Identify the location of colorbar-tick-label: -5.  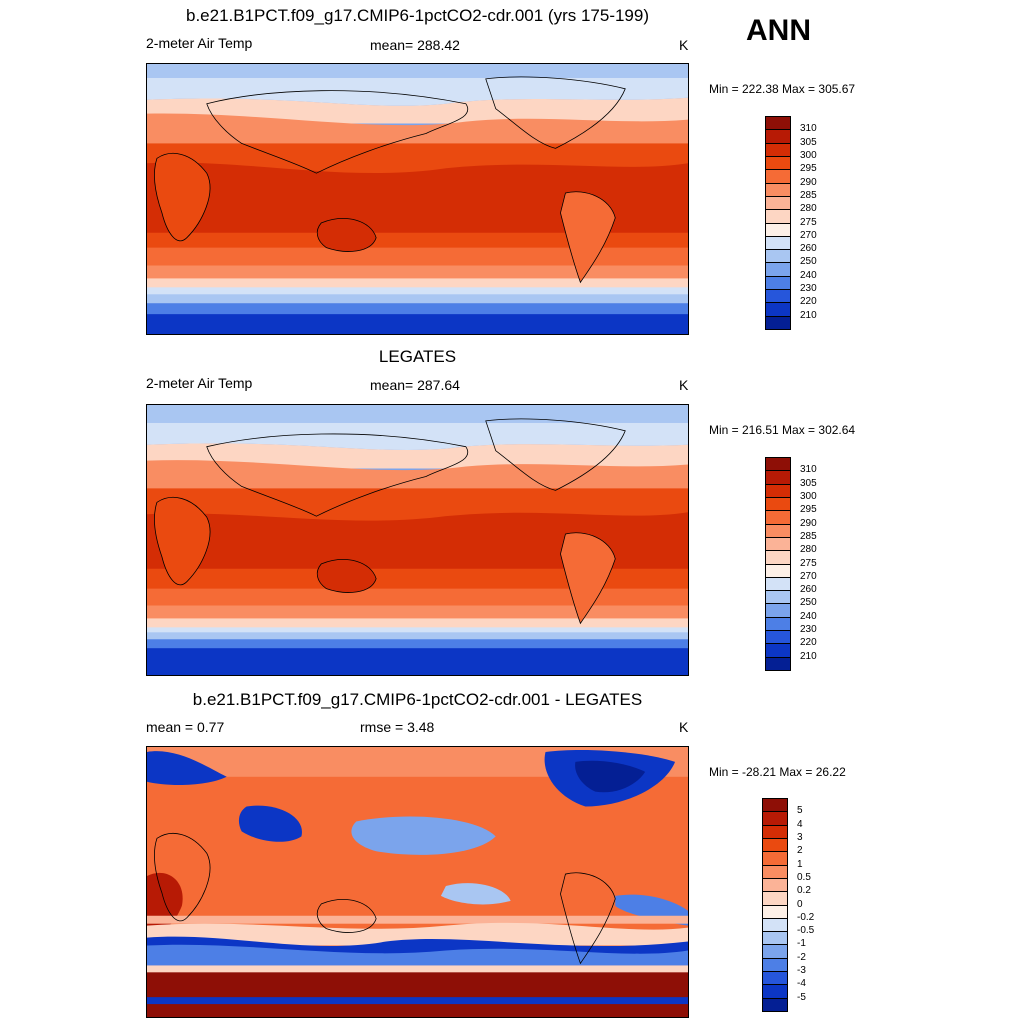
(801, 997).